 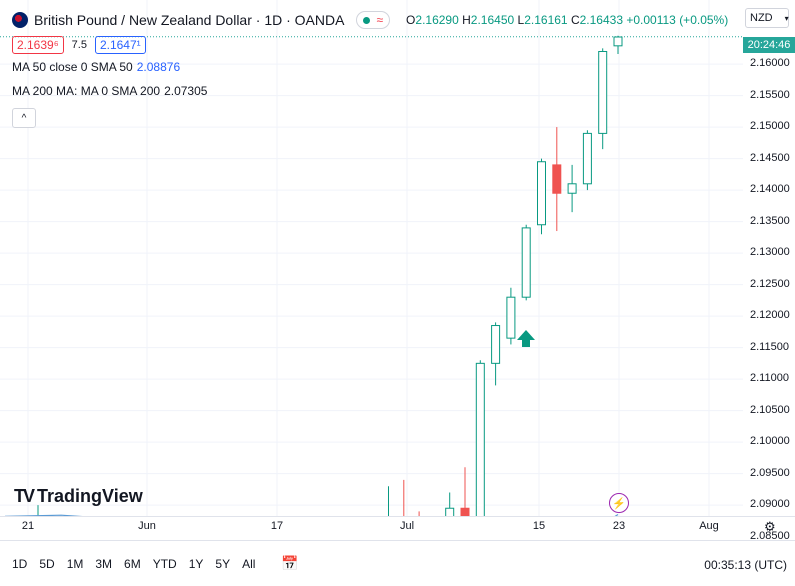 I want to click on time-tick-label: Jun, so click(x=147, y=526).